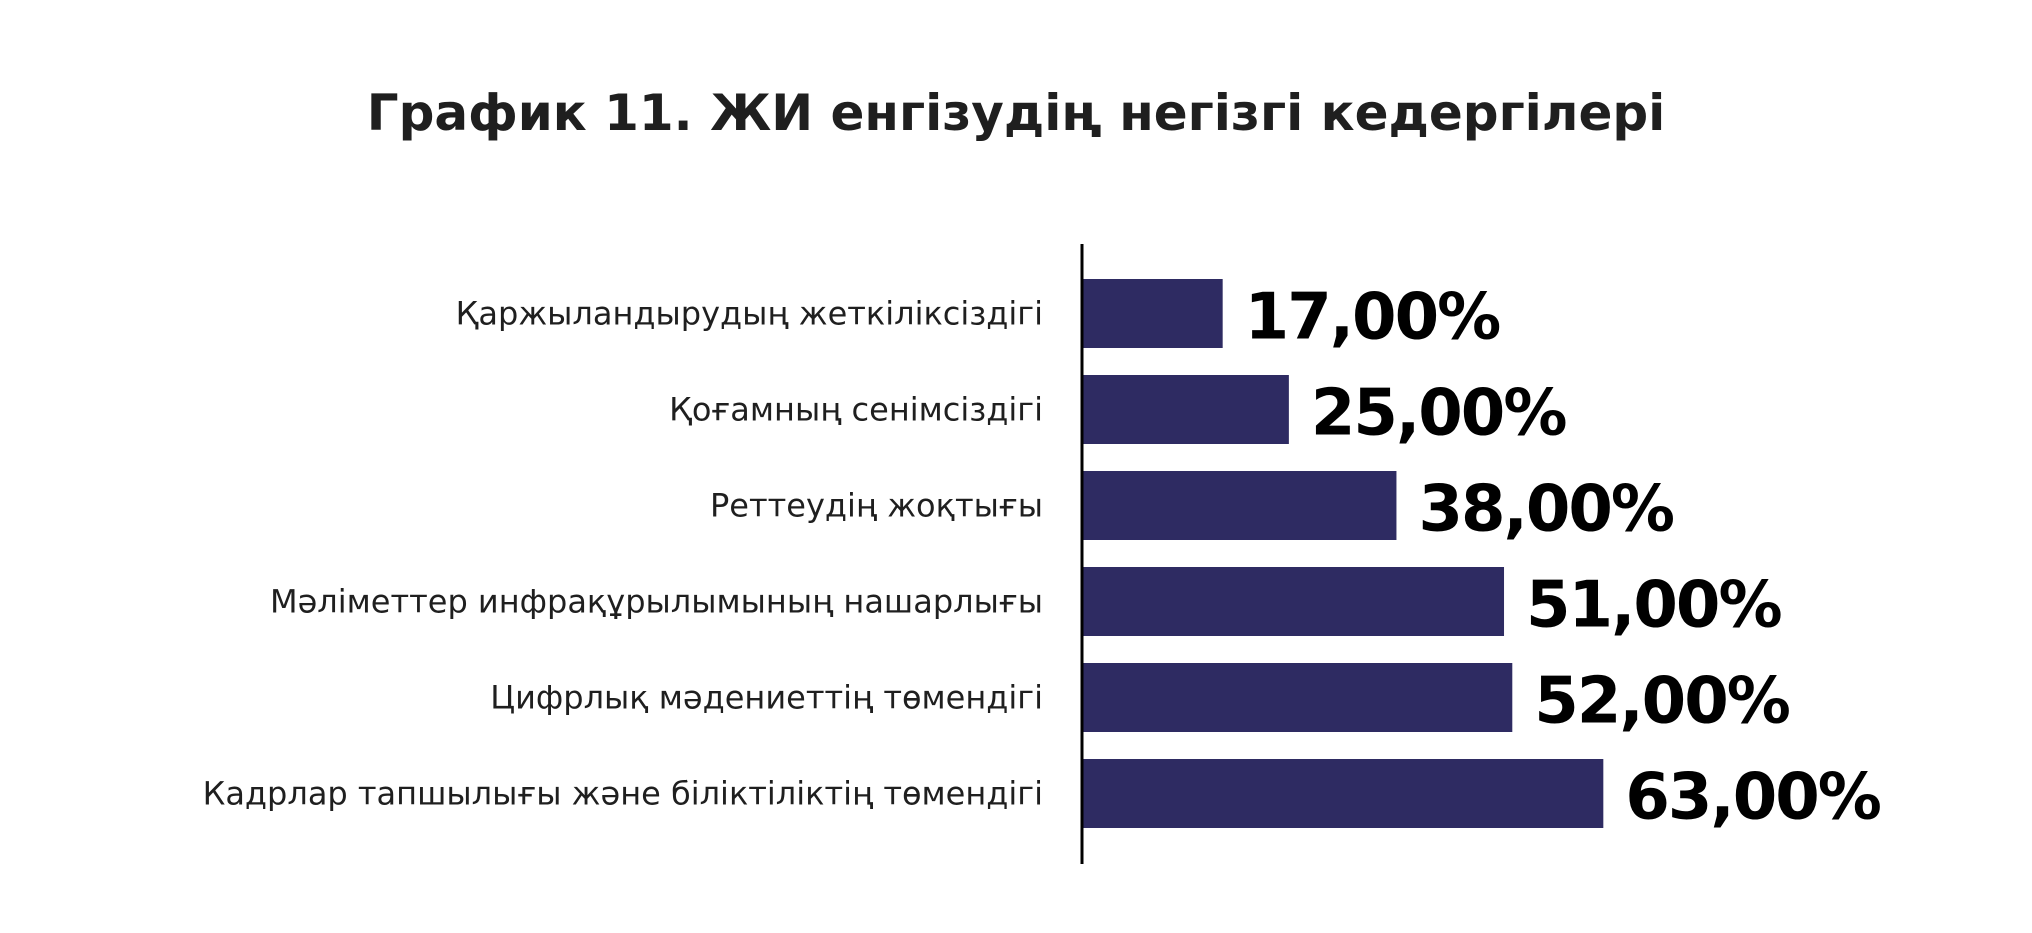  I want to click on category-label-4: Мәліметтер инфрақұрылымының нашарлығы, so click(656, 602).